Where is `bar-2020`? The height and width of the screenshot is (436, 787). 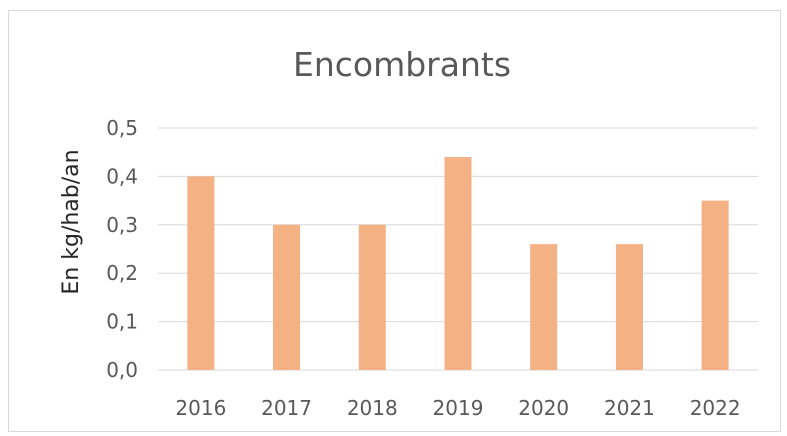 bar-2020 is located at coordinates (544, 307).